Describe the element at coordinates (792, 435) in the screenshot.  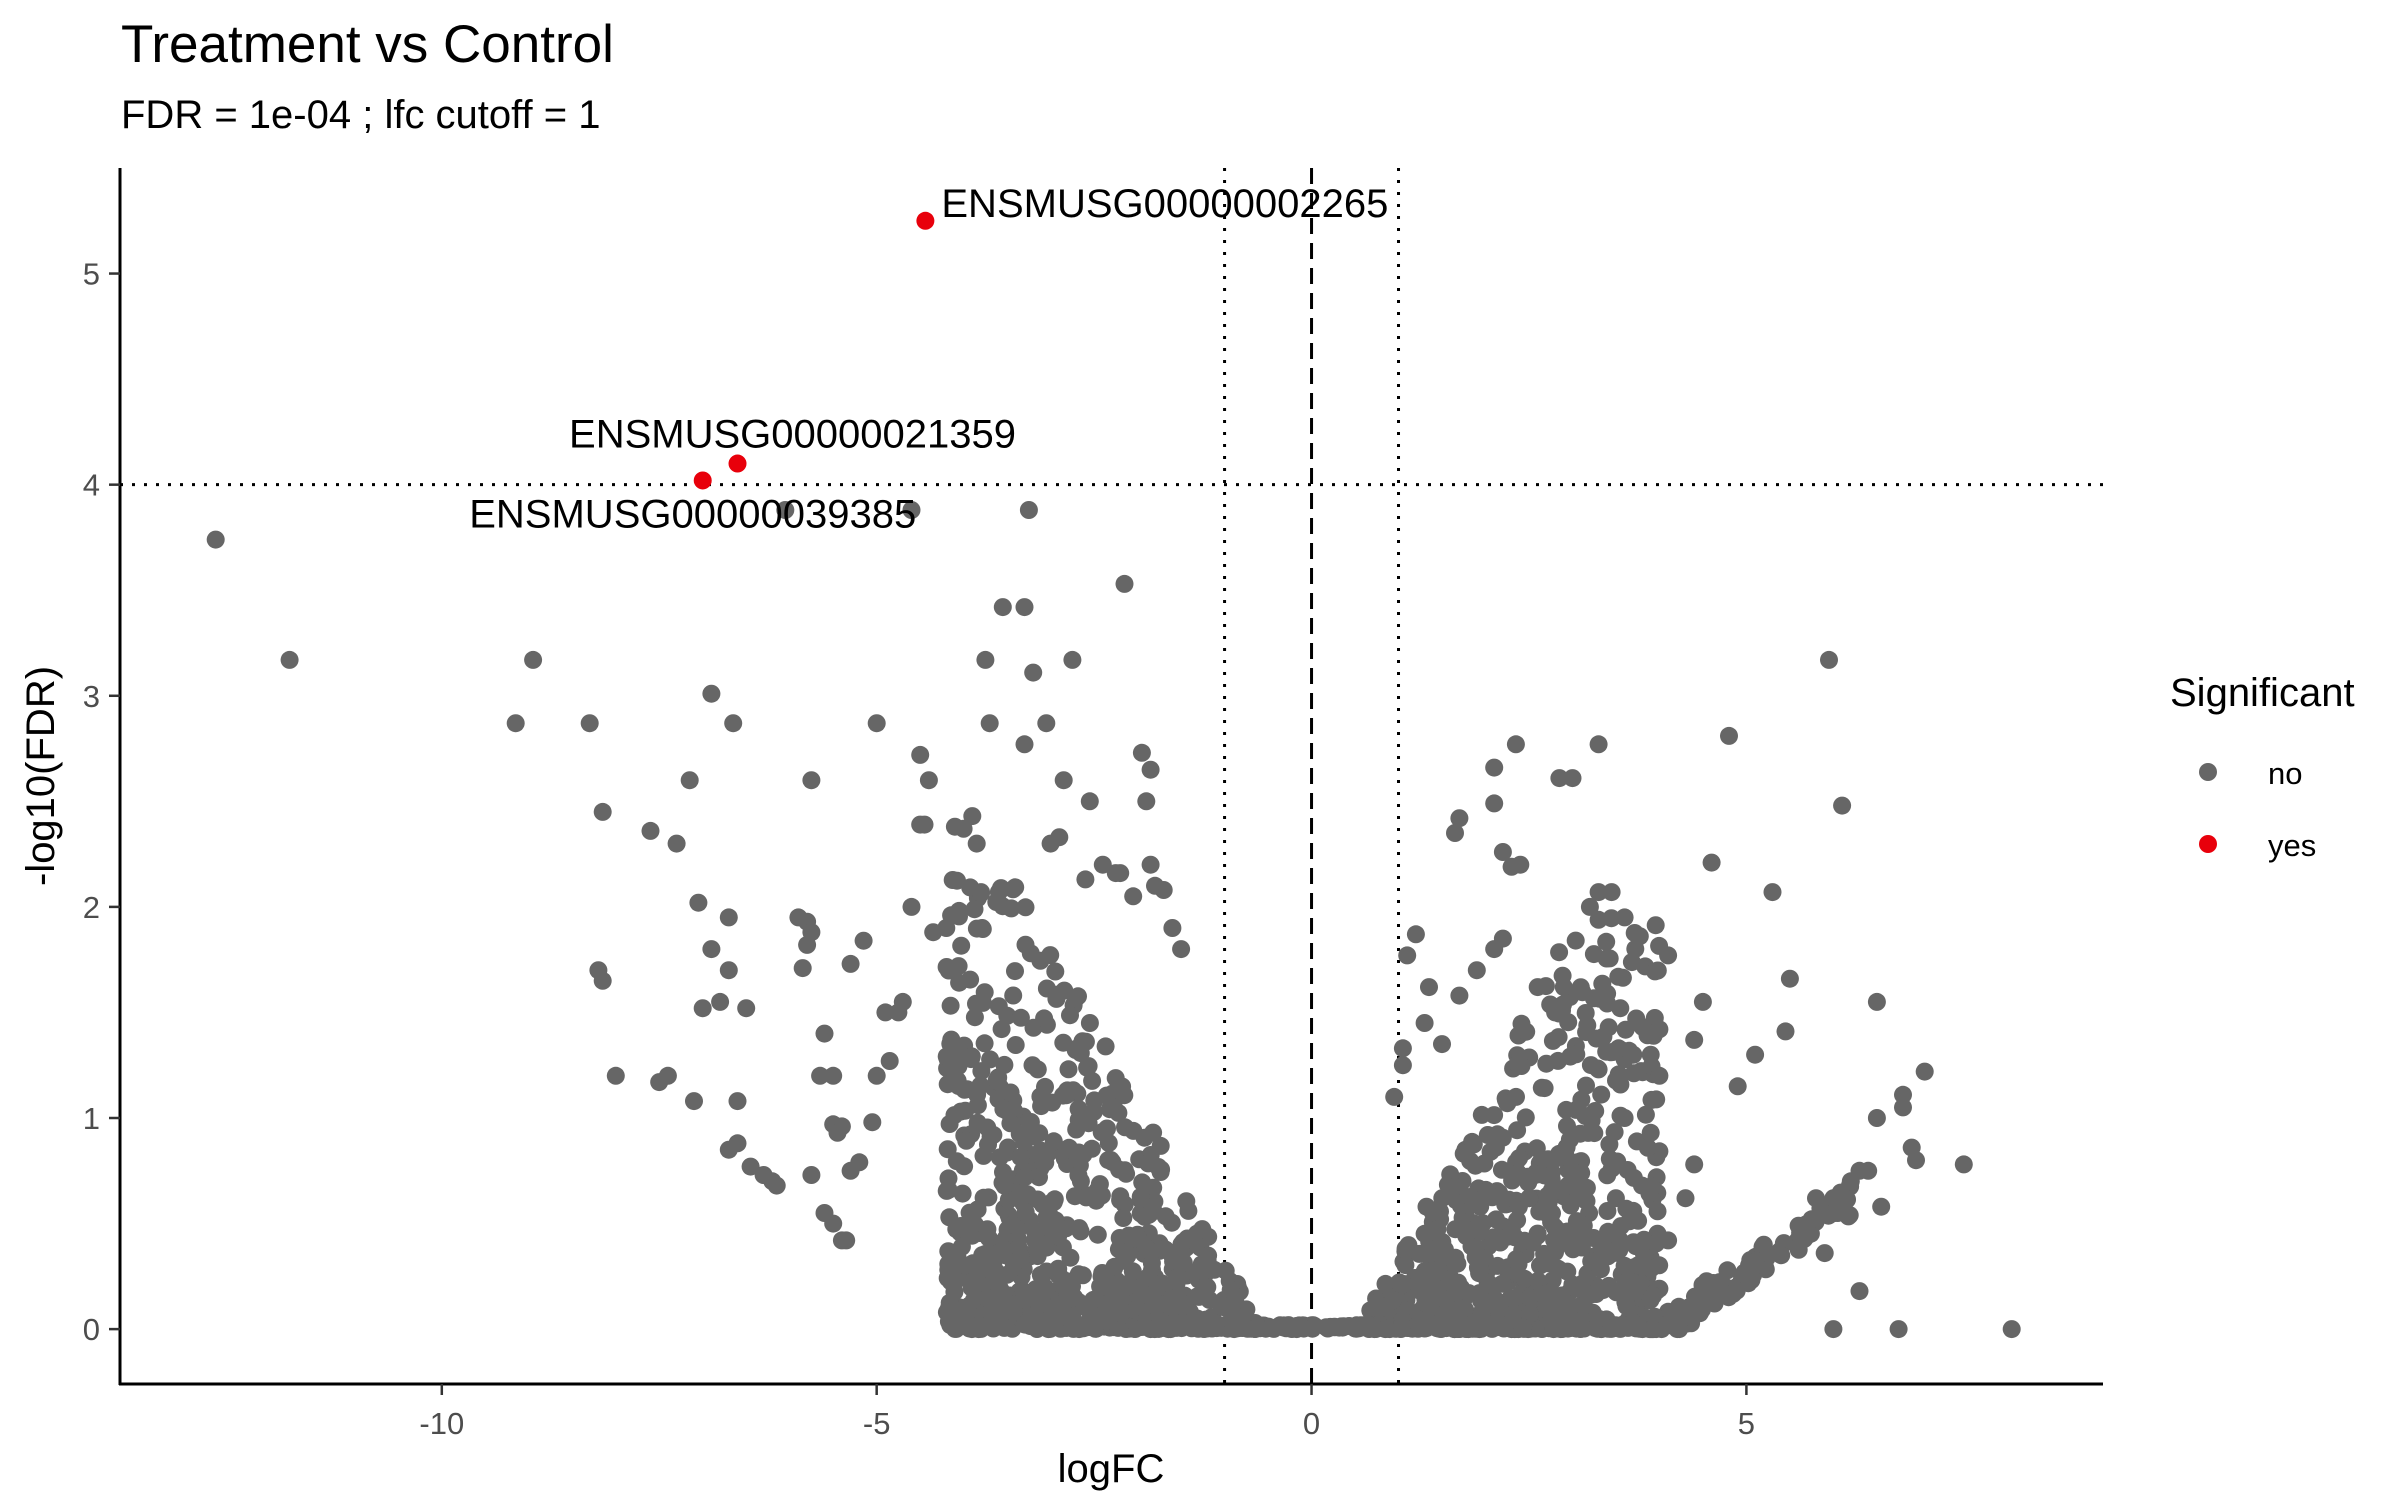
I see `gene-label: ENSMUSG00000021359` at that location.